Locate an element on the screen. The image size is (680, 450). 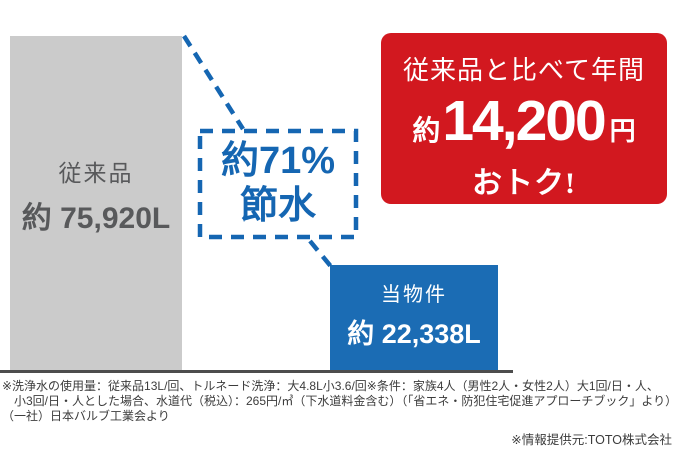
baseline-axis is located at coordinates (256, 371).